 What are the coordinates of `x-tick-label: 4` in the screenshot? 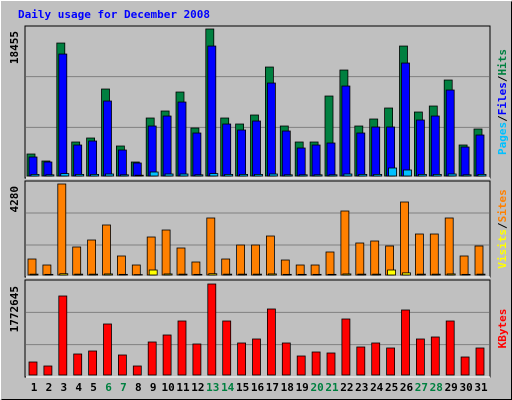 It's located at (78, 387).